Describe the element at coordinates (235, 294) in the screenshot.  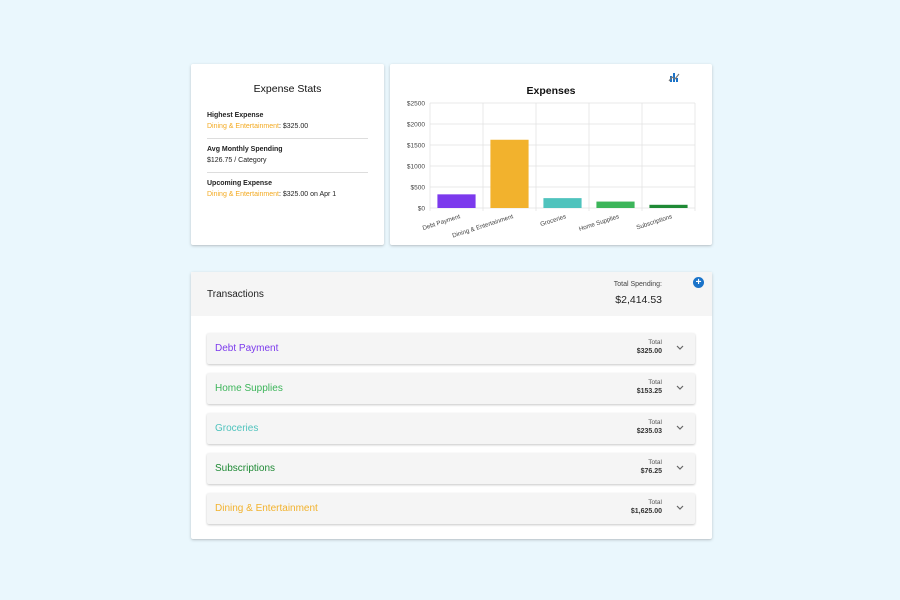
I see `transactions-title: Transactions` at that location.